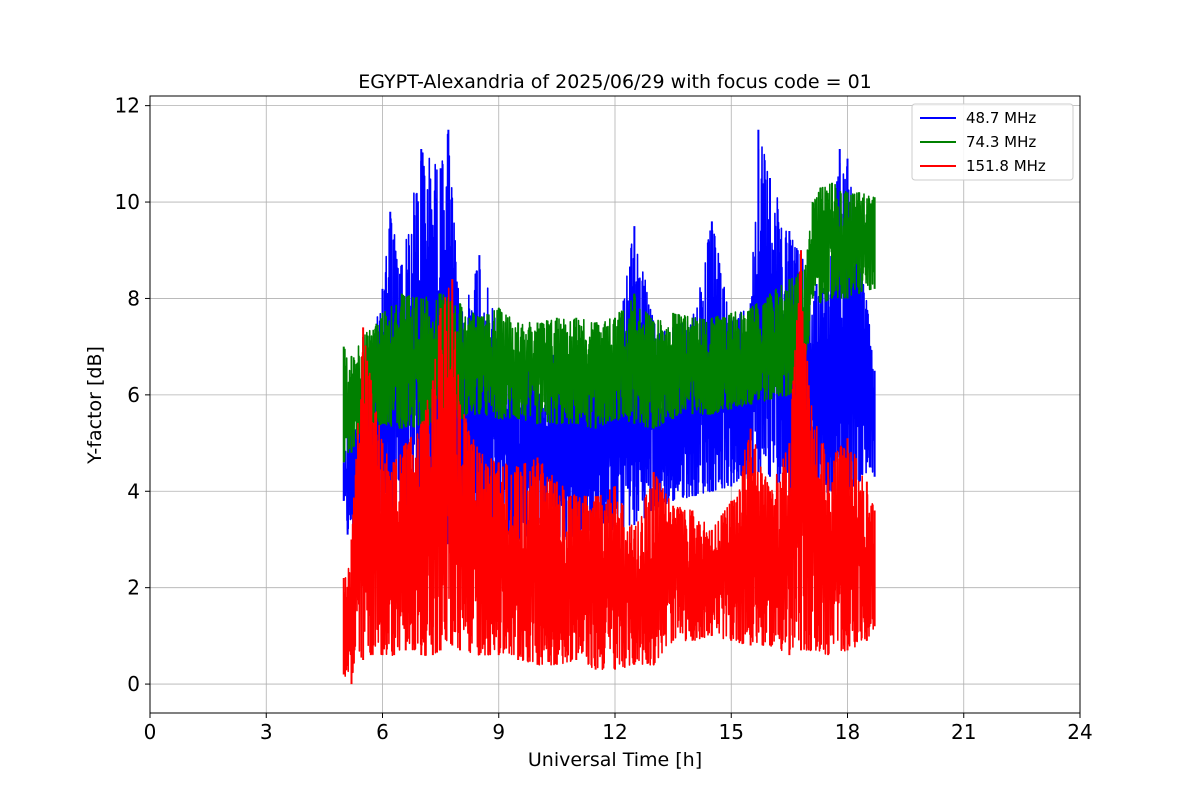  I want to click on legend-box, so click(992, 142).